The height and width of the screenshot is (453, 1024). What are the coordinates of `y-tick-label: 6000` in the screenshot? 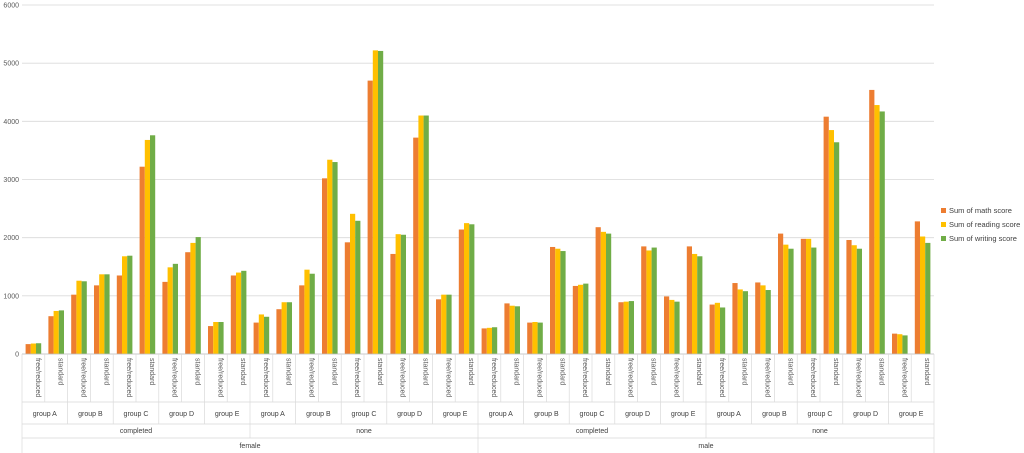 It's located at (11, 6).